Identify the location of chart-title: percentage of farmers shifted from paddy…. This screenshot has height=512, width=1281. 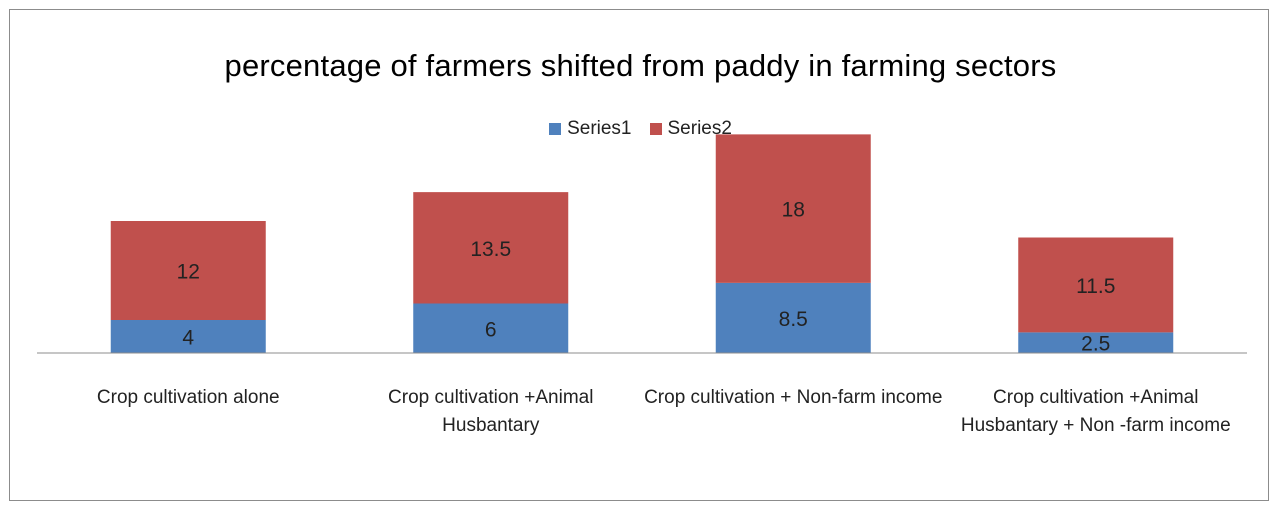
(640, 65).